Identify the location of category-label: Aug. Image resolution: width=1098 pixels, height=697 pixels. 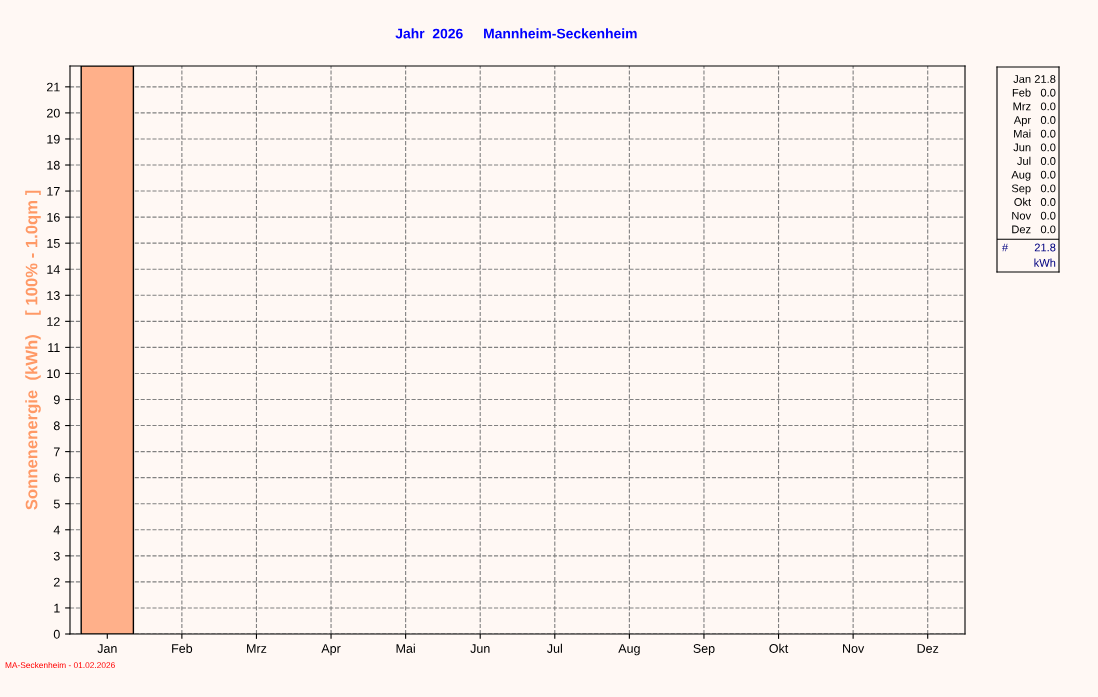
(1021, 175).